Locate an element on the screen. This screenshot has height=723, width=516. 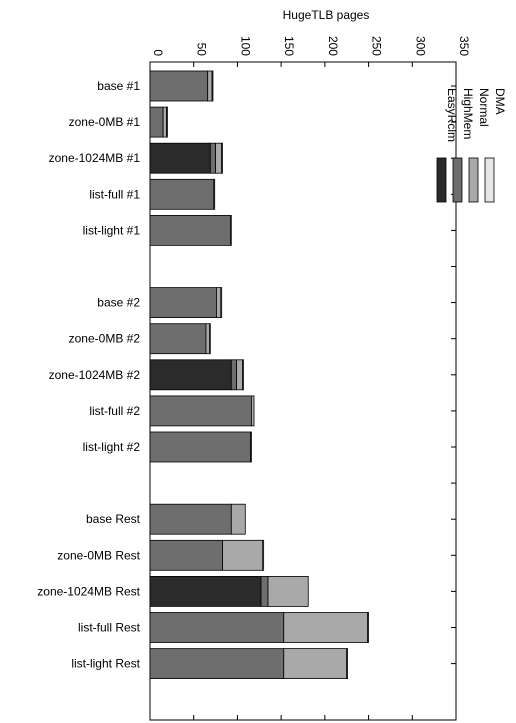
category-label: base #2 is located at coordinates (118, 303).